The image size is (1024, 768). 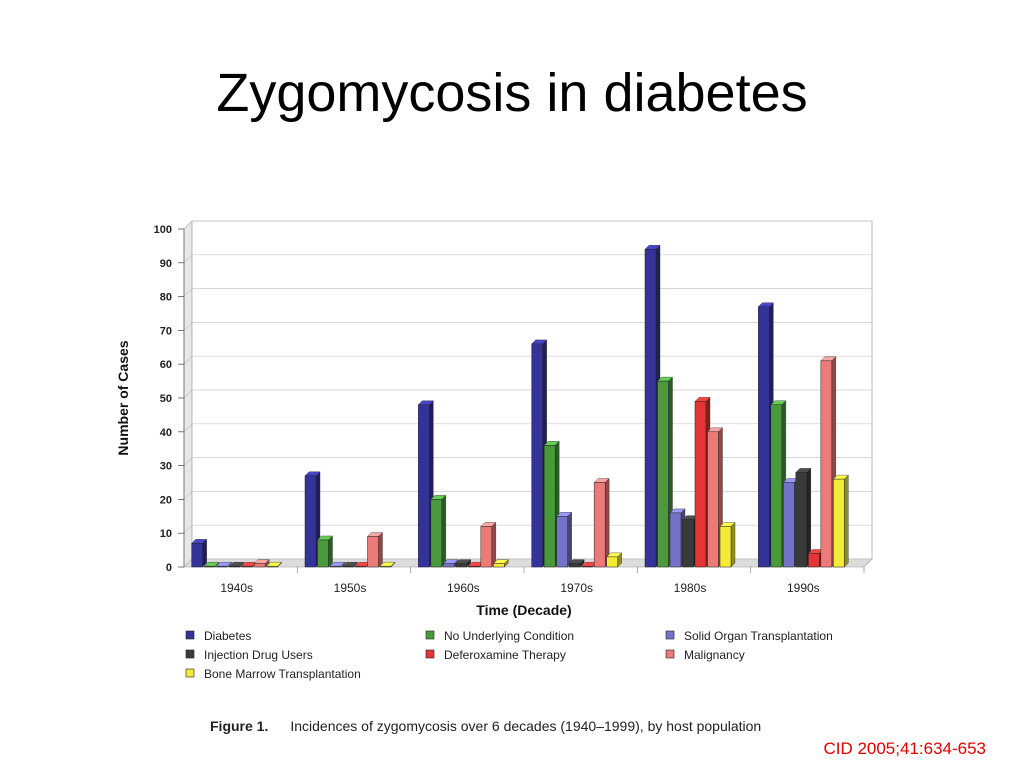 I want to click on y-tick-label: 60, so click(x=166, y=365).